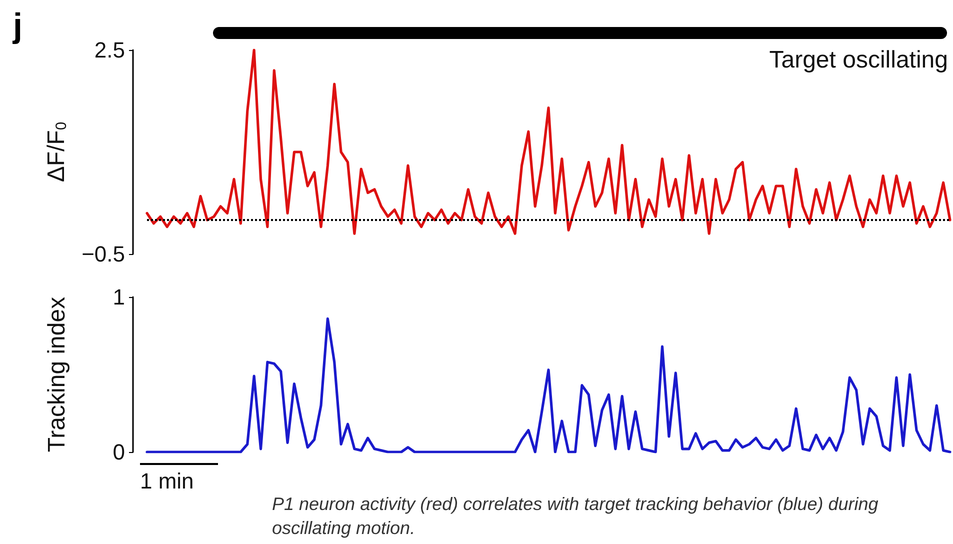  What do you see at coordinates (109, 50) in the screenshot?
I see `y-tick-label: 2.5` at bounding box center [109, 50].